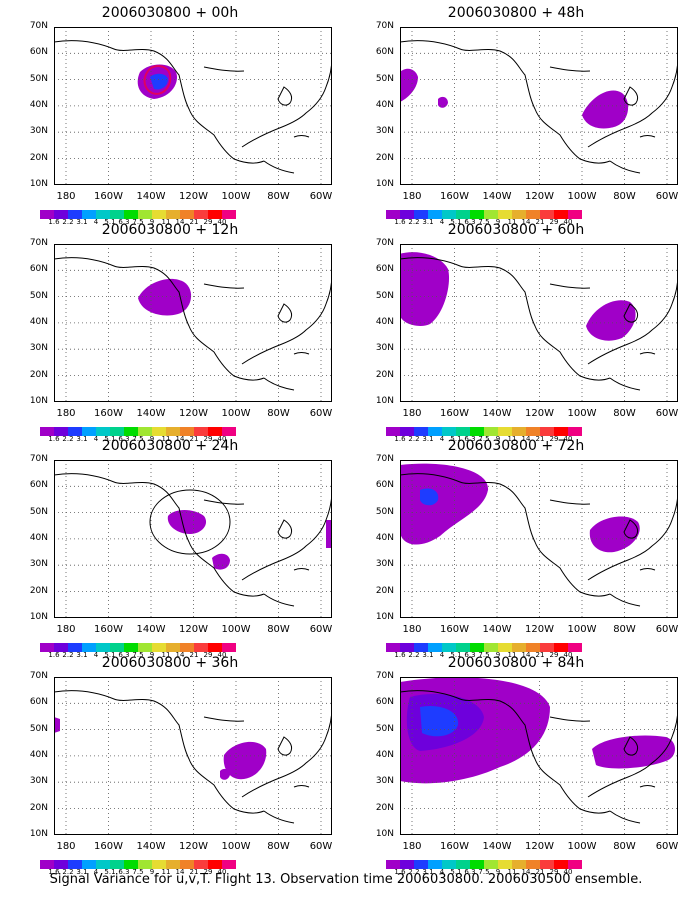 The image size is (692, 900). I want to click on latitude-tick-label: 50N, so click(38, 728).